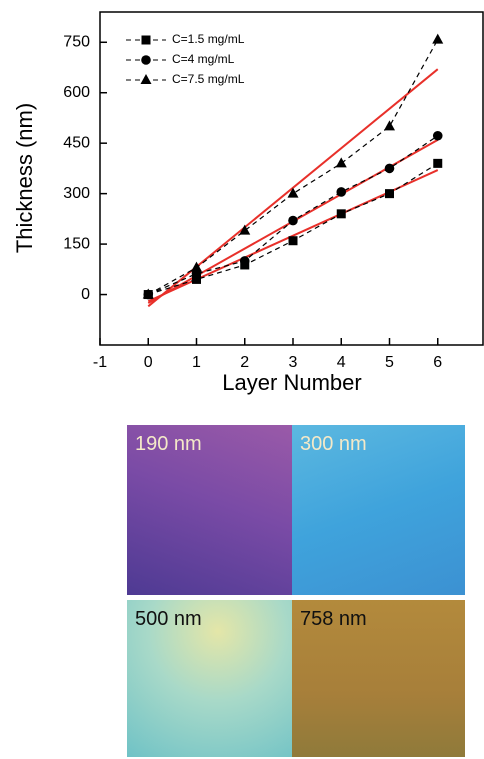  What do you see at coordinates (76, 142) in the screenshot?
I see `y-tick-label: 450` at bounding box center [76, 142].